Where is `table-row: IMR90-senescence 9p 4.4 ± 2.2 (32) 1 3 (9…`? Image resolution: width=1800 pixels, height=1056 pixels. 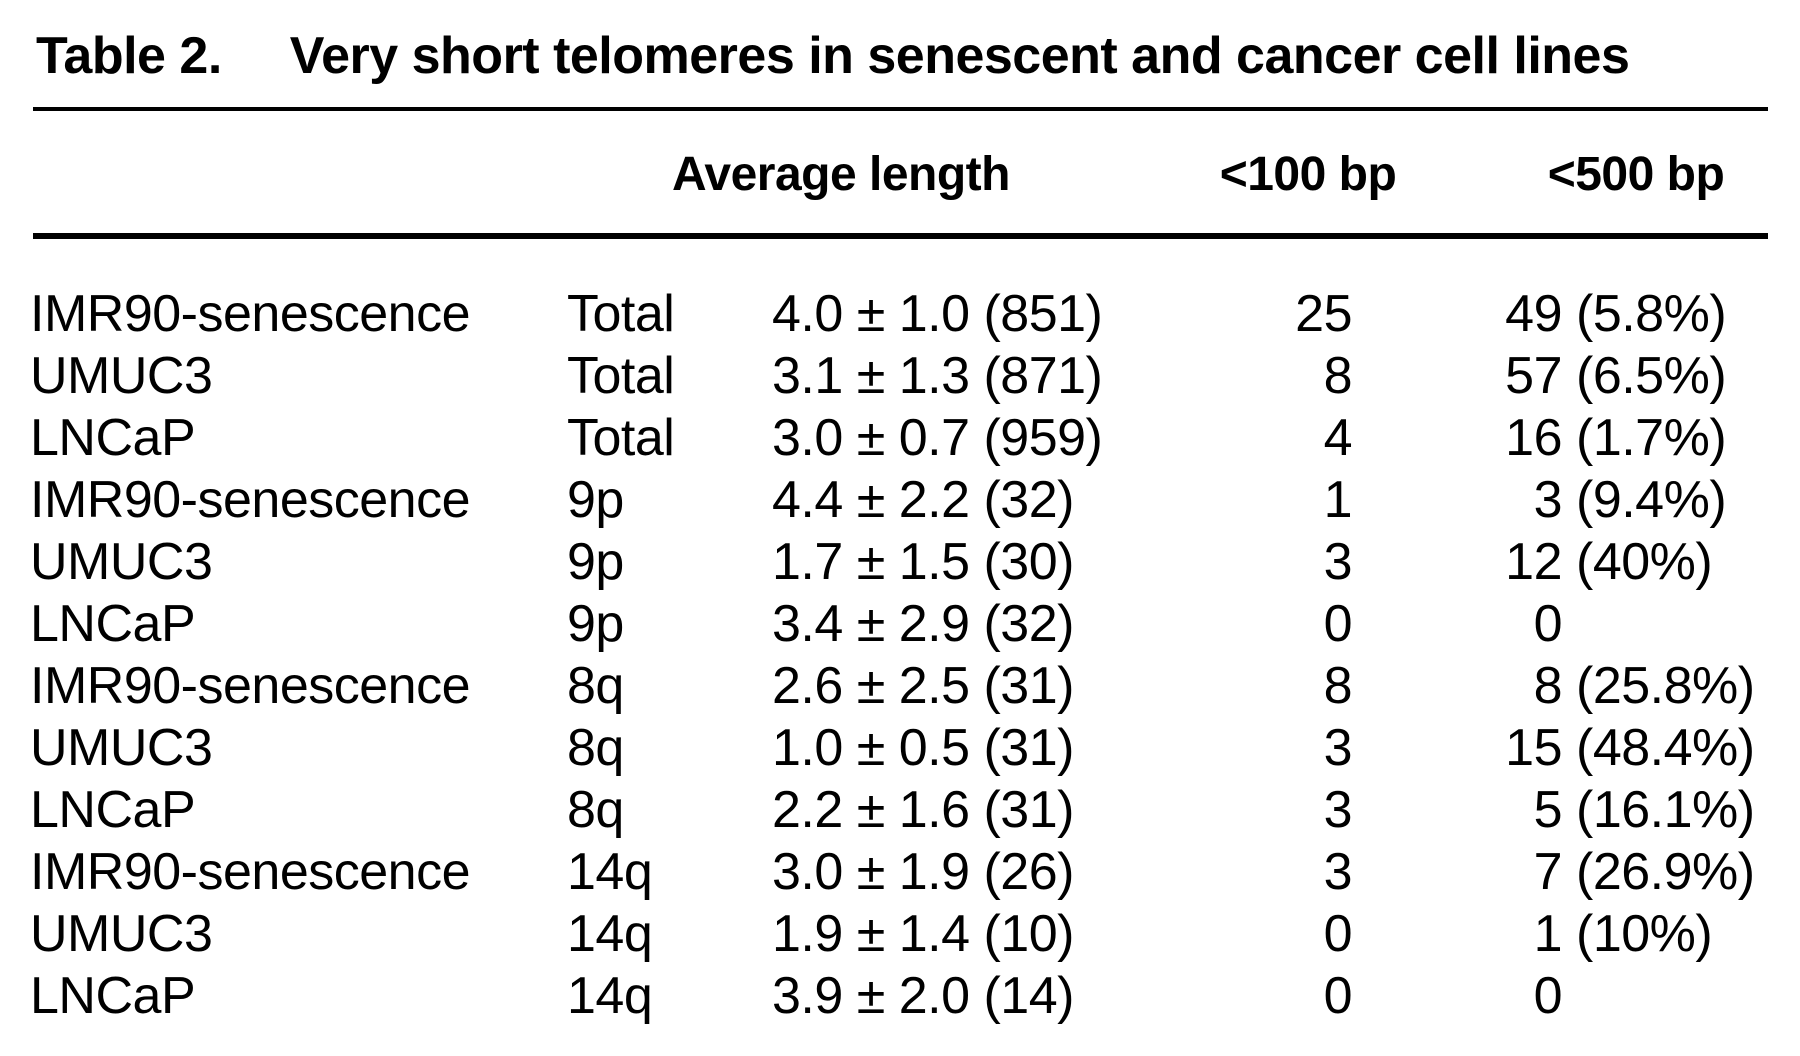
table-row: IMR90-senescence 9p 4.4 ± 2.2 (32) 1 3 (9… is located at coordinates (900, 500).